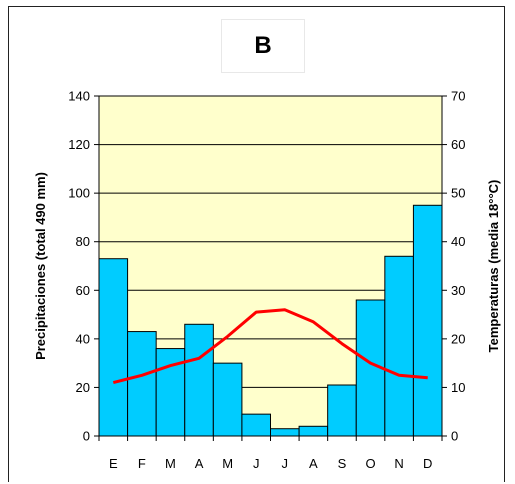 This screenshot has height=484, width=515. I want to click on x-tick-label: S, so click(342, 463).